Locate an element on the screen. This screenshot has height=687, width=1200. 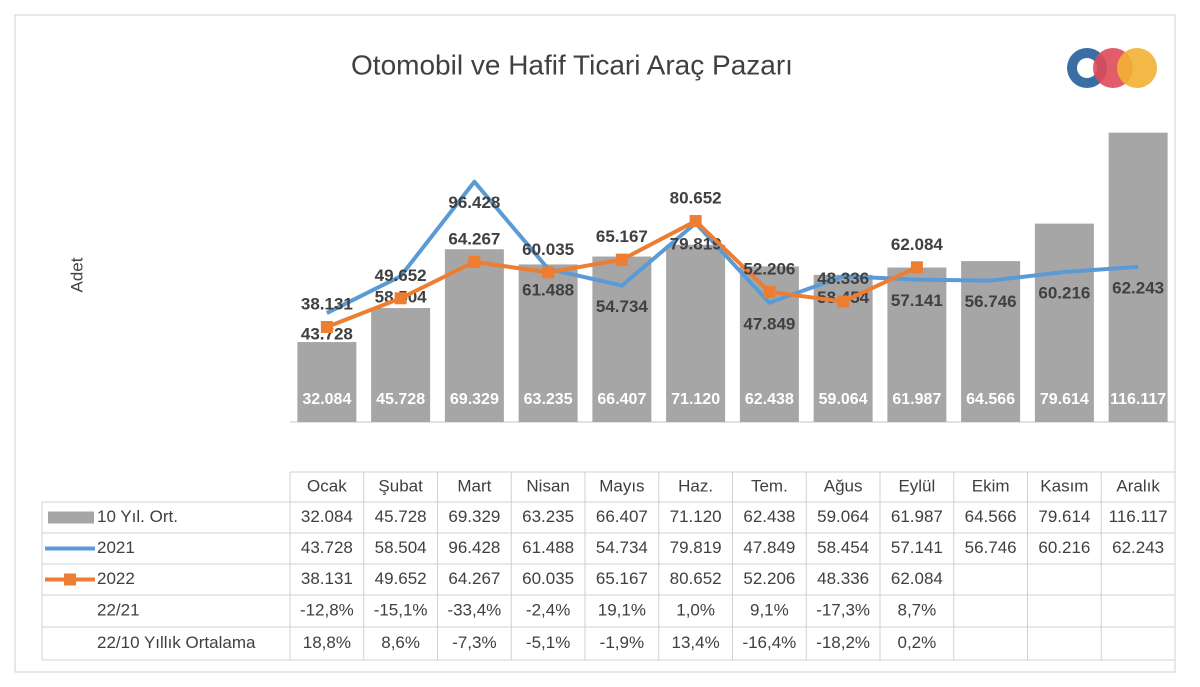
line-value-label: 56.746 is located at coordinates (991, 301).